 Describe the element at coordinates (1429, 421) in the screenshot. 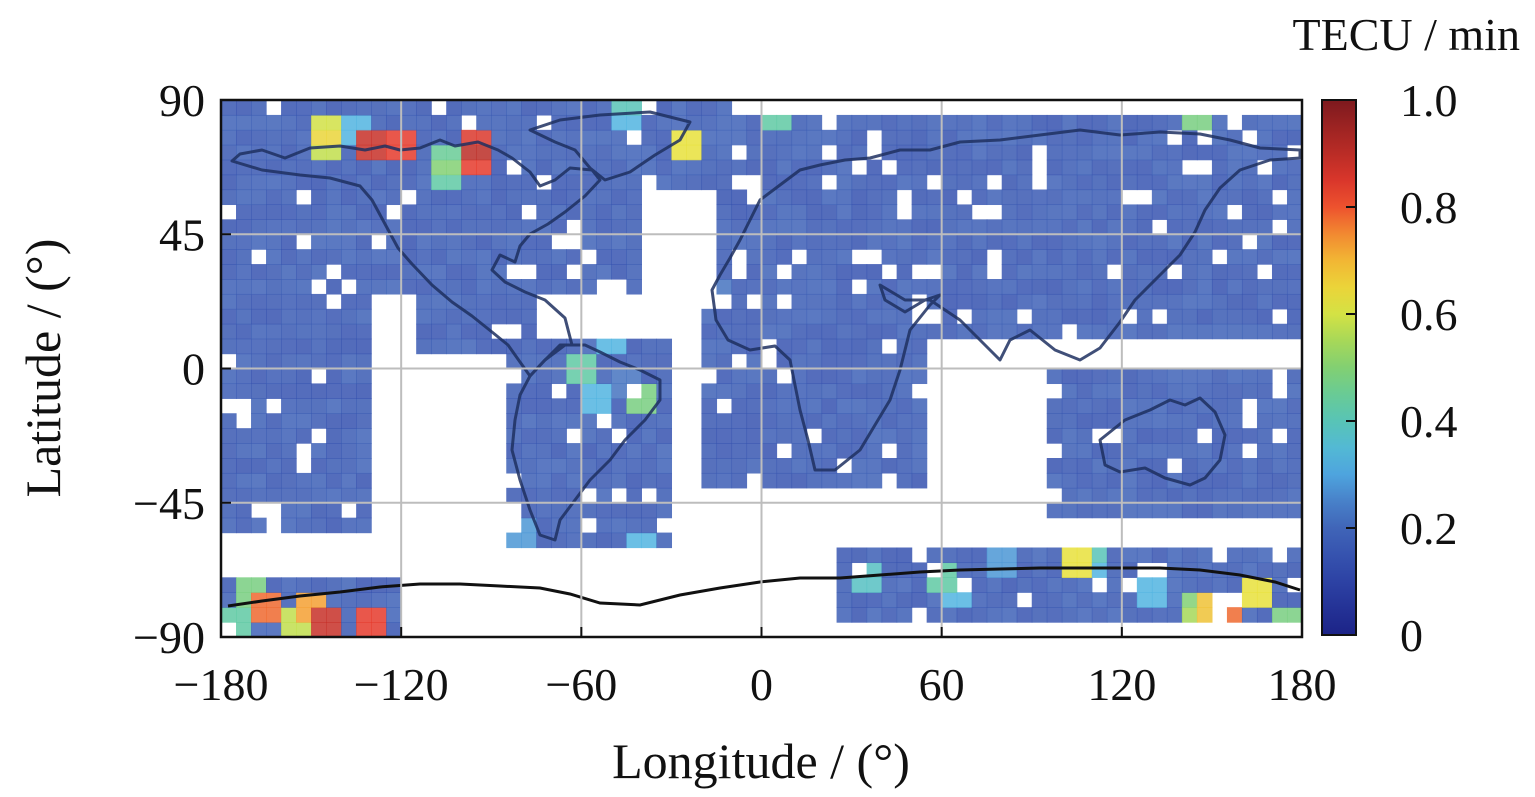

I see `colorbar-tick-label: 0.4` at that location.